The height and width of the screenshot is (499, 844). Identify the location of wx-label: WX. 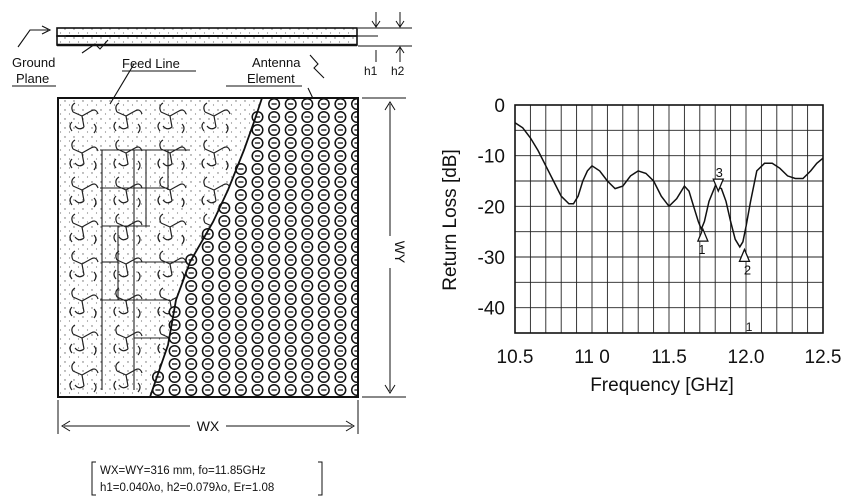
(208, 426).